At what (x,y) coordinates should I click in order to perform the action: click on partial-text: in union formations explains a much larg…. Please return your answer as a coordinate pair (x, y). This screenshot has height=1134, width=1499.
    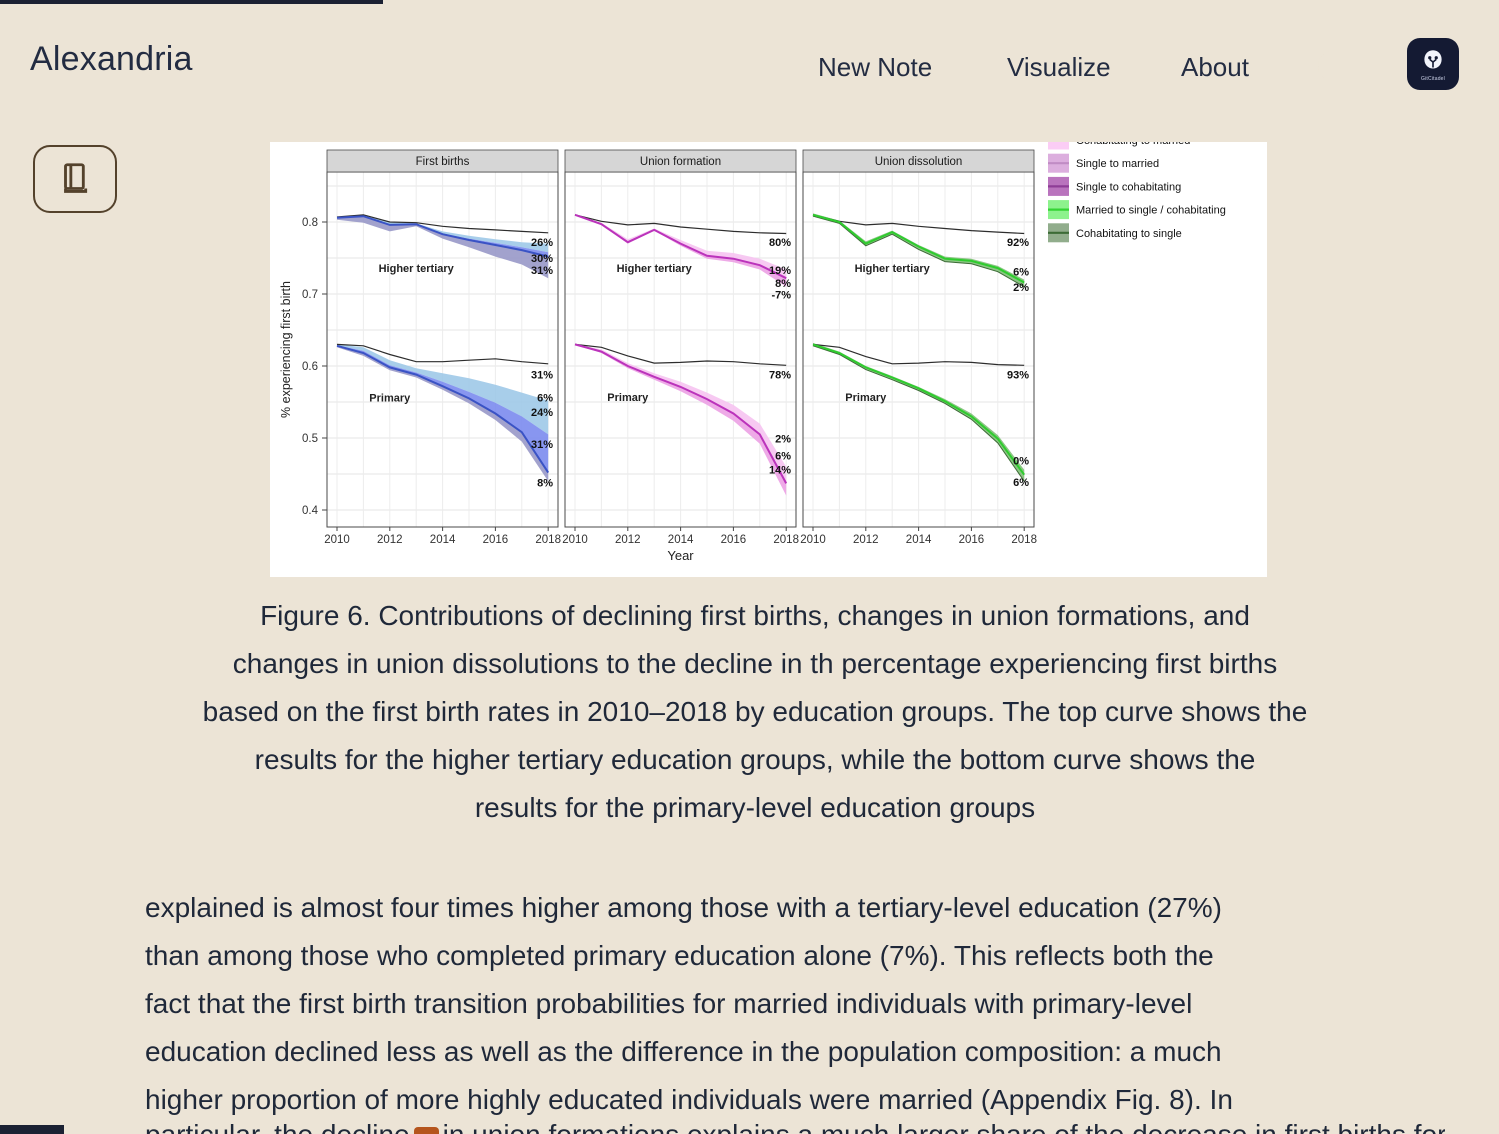
    Looking at the image, I should click on (944, 1127).